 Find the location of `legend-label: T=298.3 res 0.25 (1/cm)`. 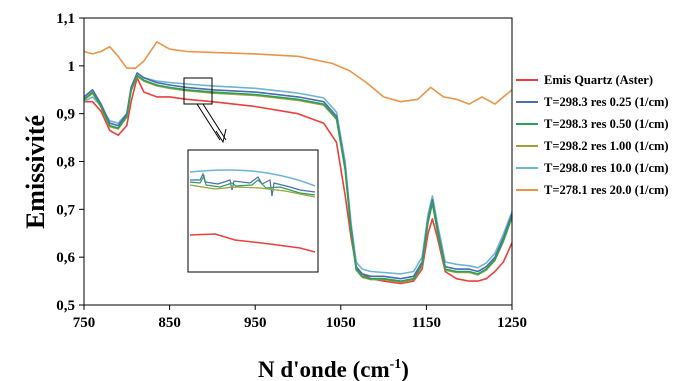

legend-label: T=298.3 res 0.25 (1/cm) is located at coordinates (606, 102).